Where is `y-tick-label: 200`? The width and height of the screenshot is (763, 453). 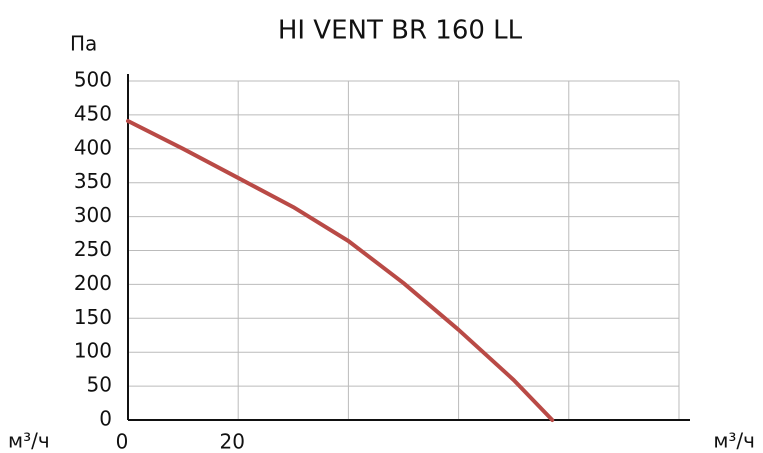 y-tick-label: 200 is located at coordinates (93, 283).